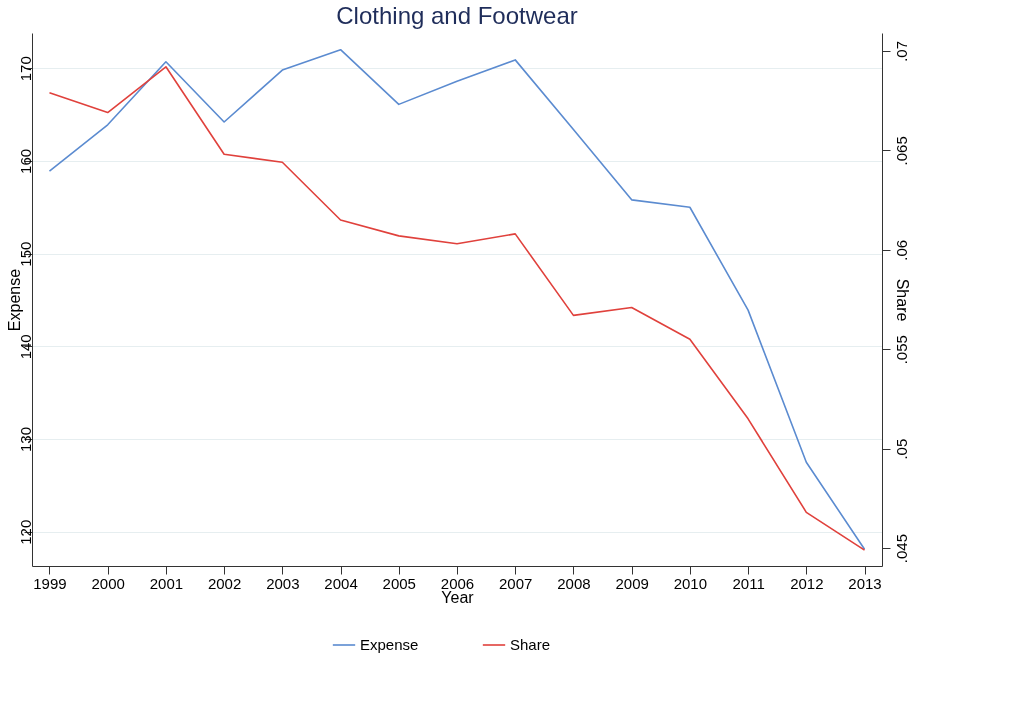  What do you see at coordinates (25, 532) in the screenshot?
I see `y-tick-label: 120` at bounding box center [25, 532].